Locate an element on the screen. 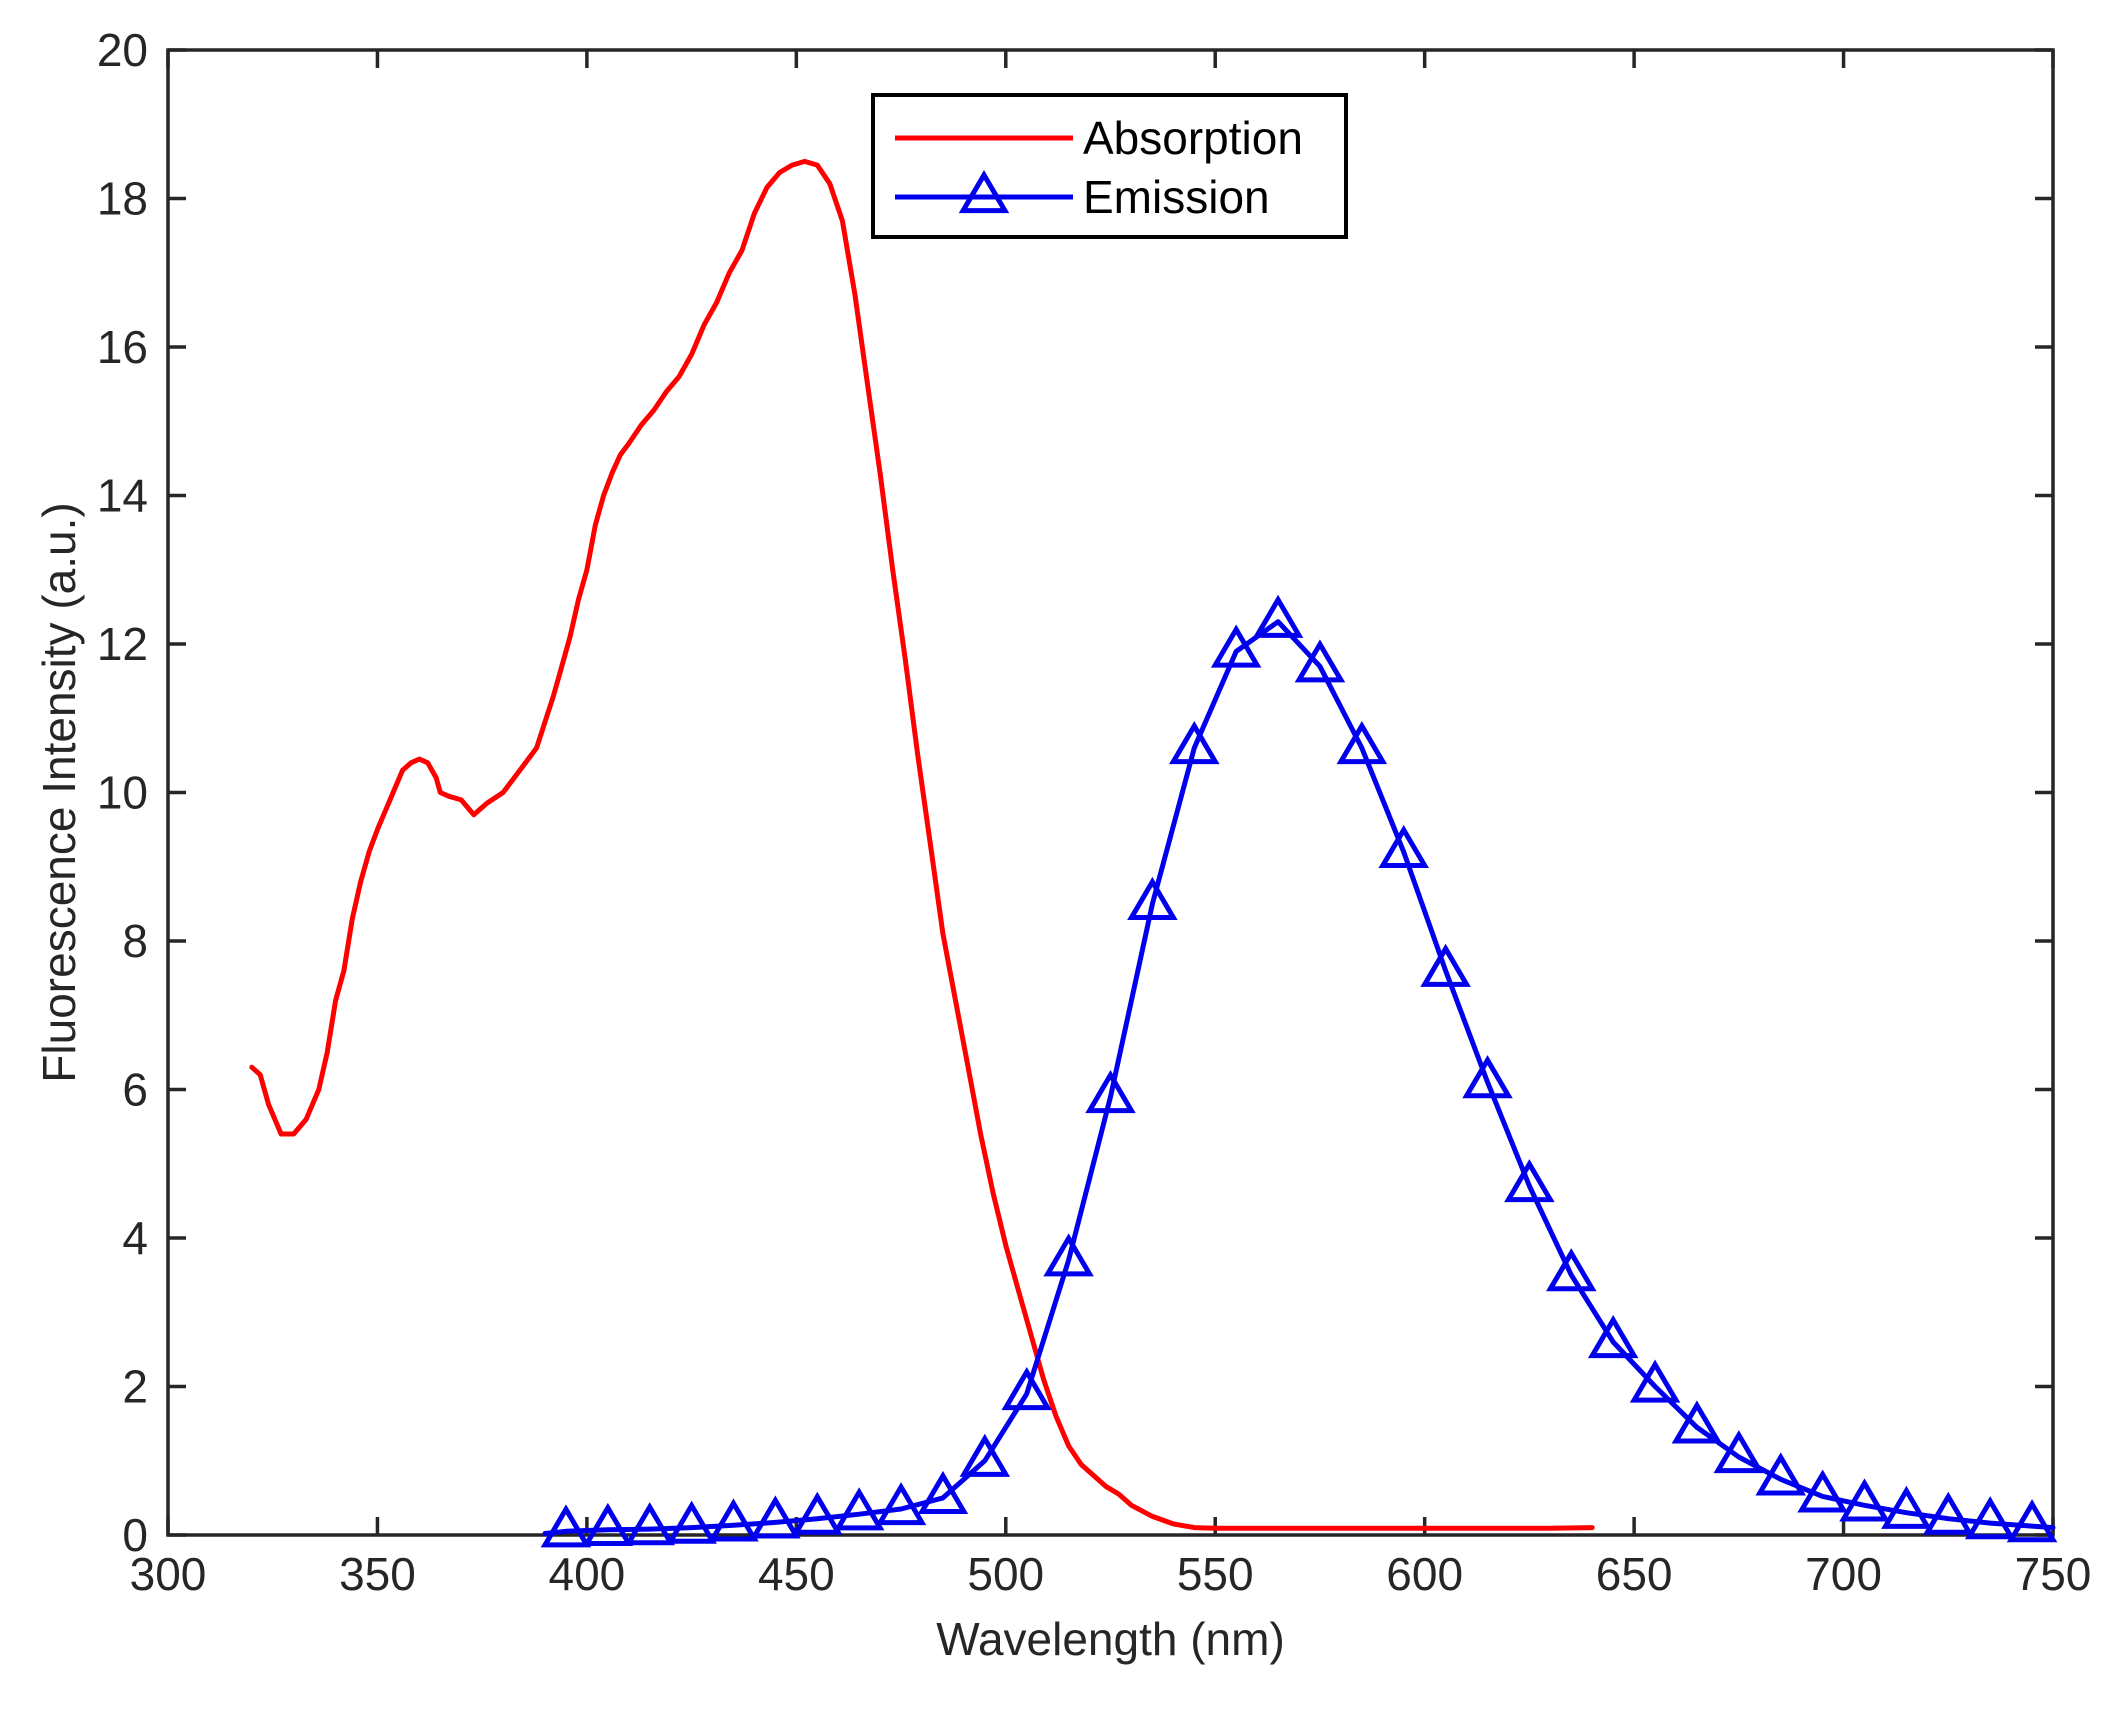 The height and width of the screenshot is (1719, 2111). y-tick-label: 20 is located at coordinates (122, 50).